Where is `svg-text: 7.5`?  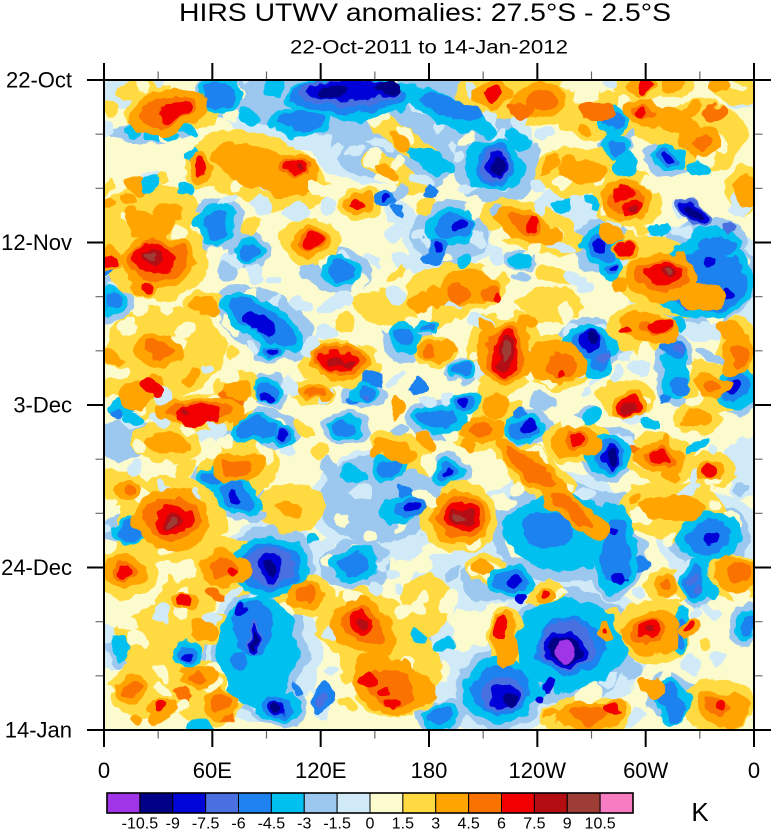 svg-text: 7.5 is located at coordinates (534, 823).